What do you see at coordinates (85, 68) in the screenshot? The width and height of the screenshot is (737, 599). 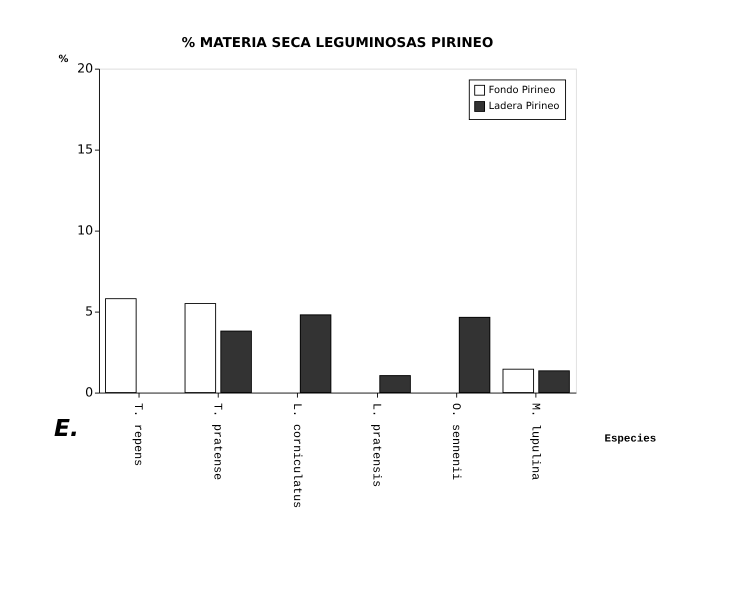 I see `y-tick-label: 20` at bounding box center [85, 68].